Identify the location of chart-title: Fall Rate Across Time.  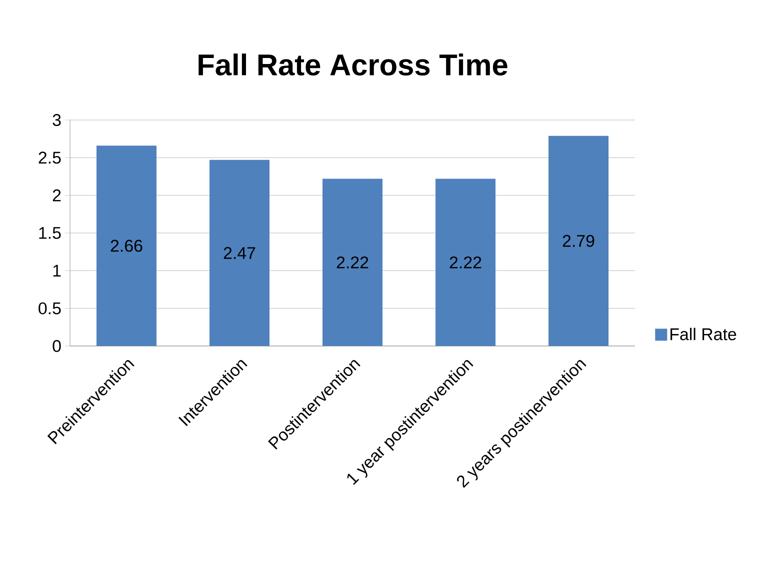
(353, 65).